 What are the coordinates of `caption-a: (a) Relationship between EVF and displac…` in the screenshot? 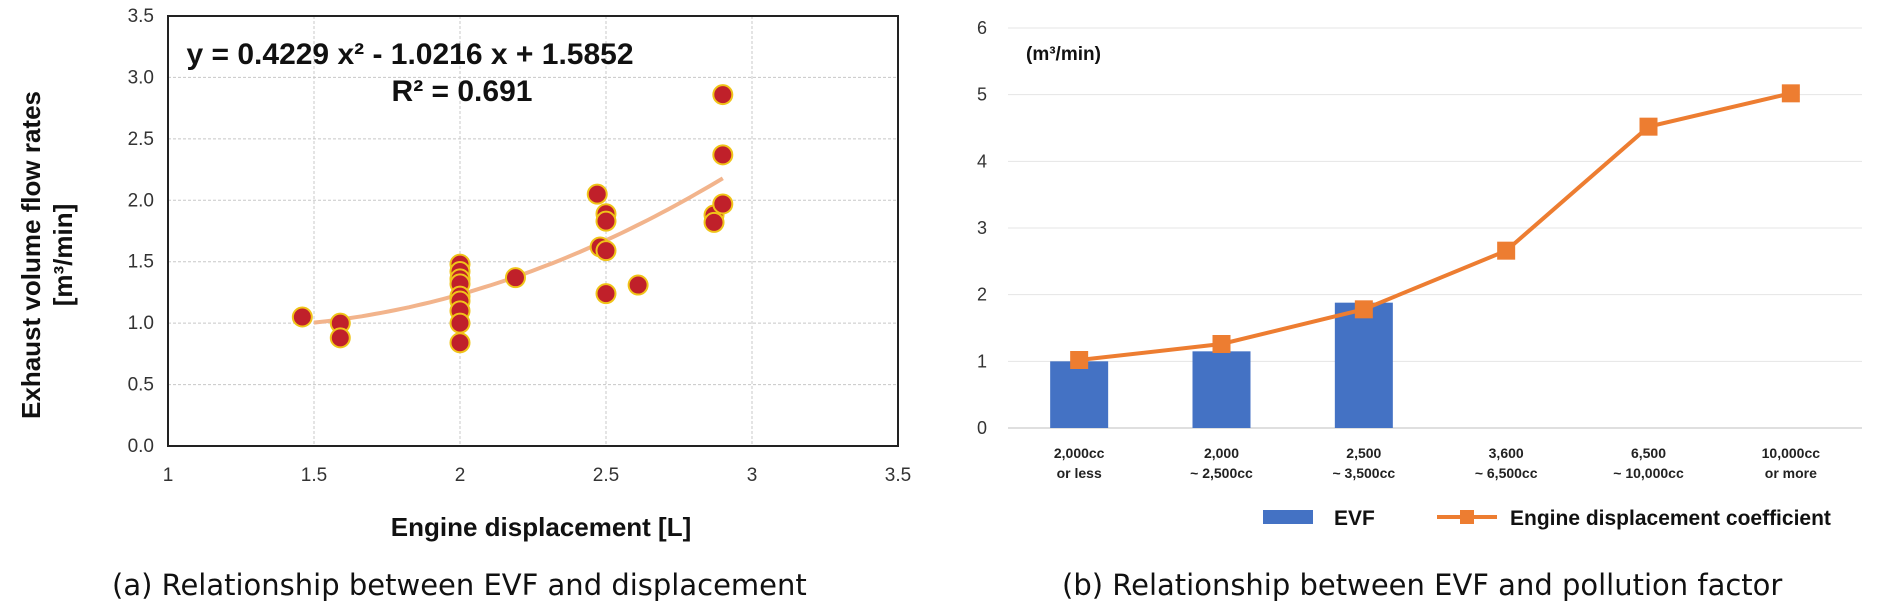 It's located at (459, 585).